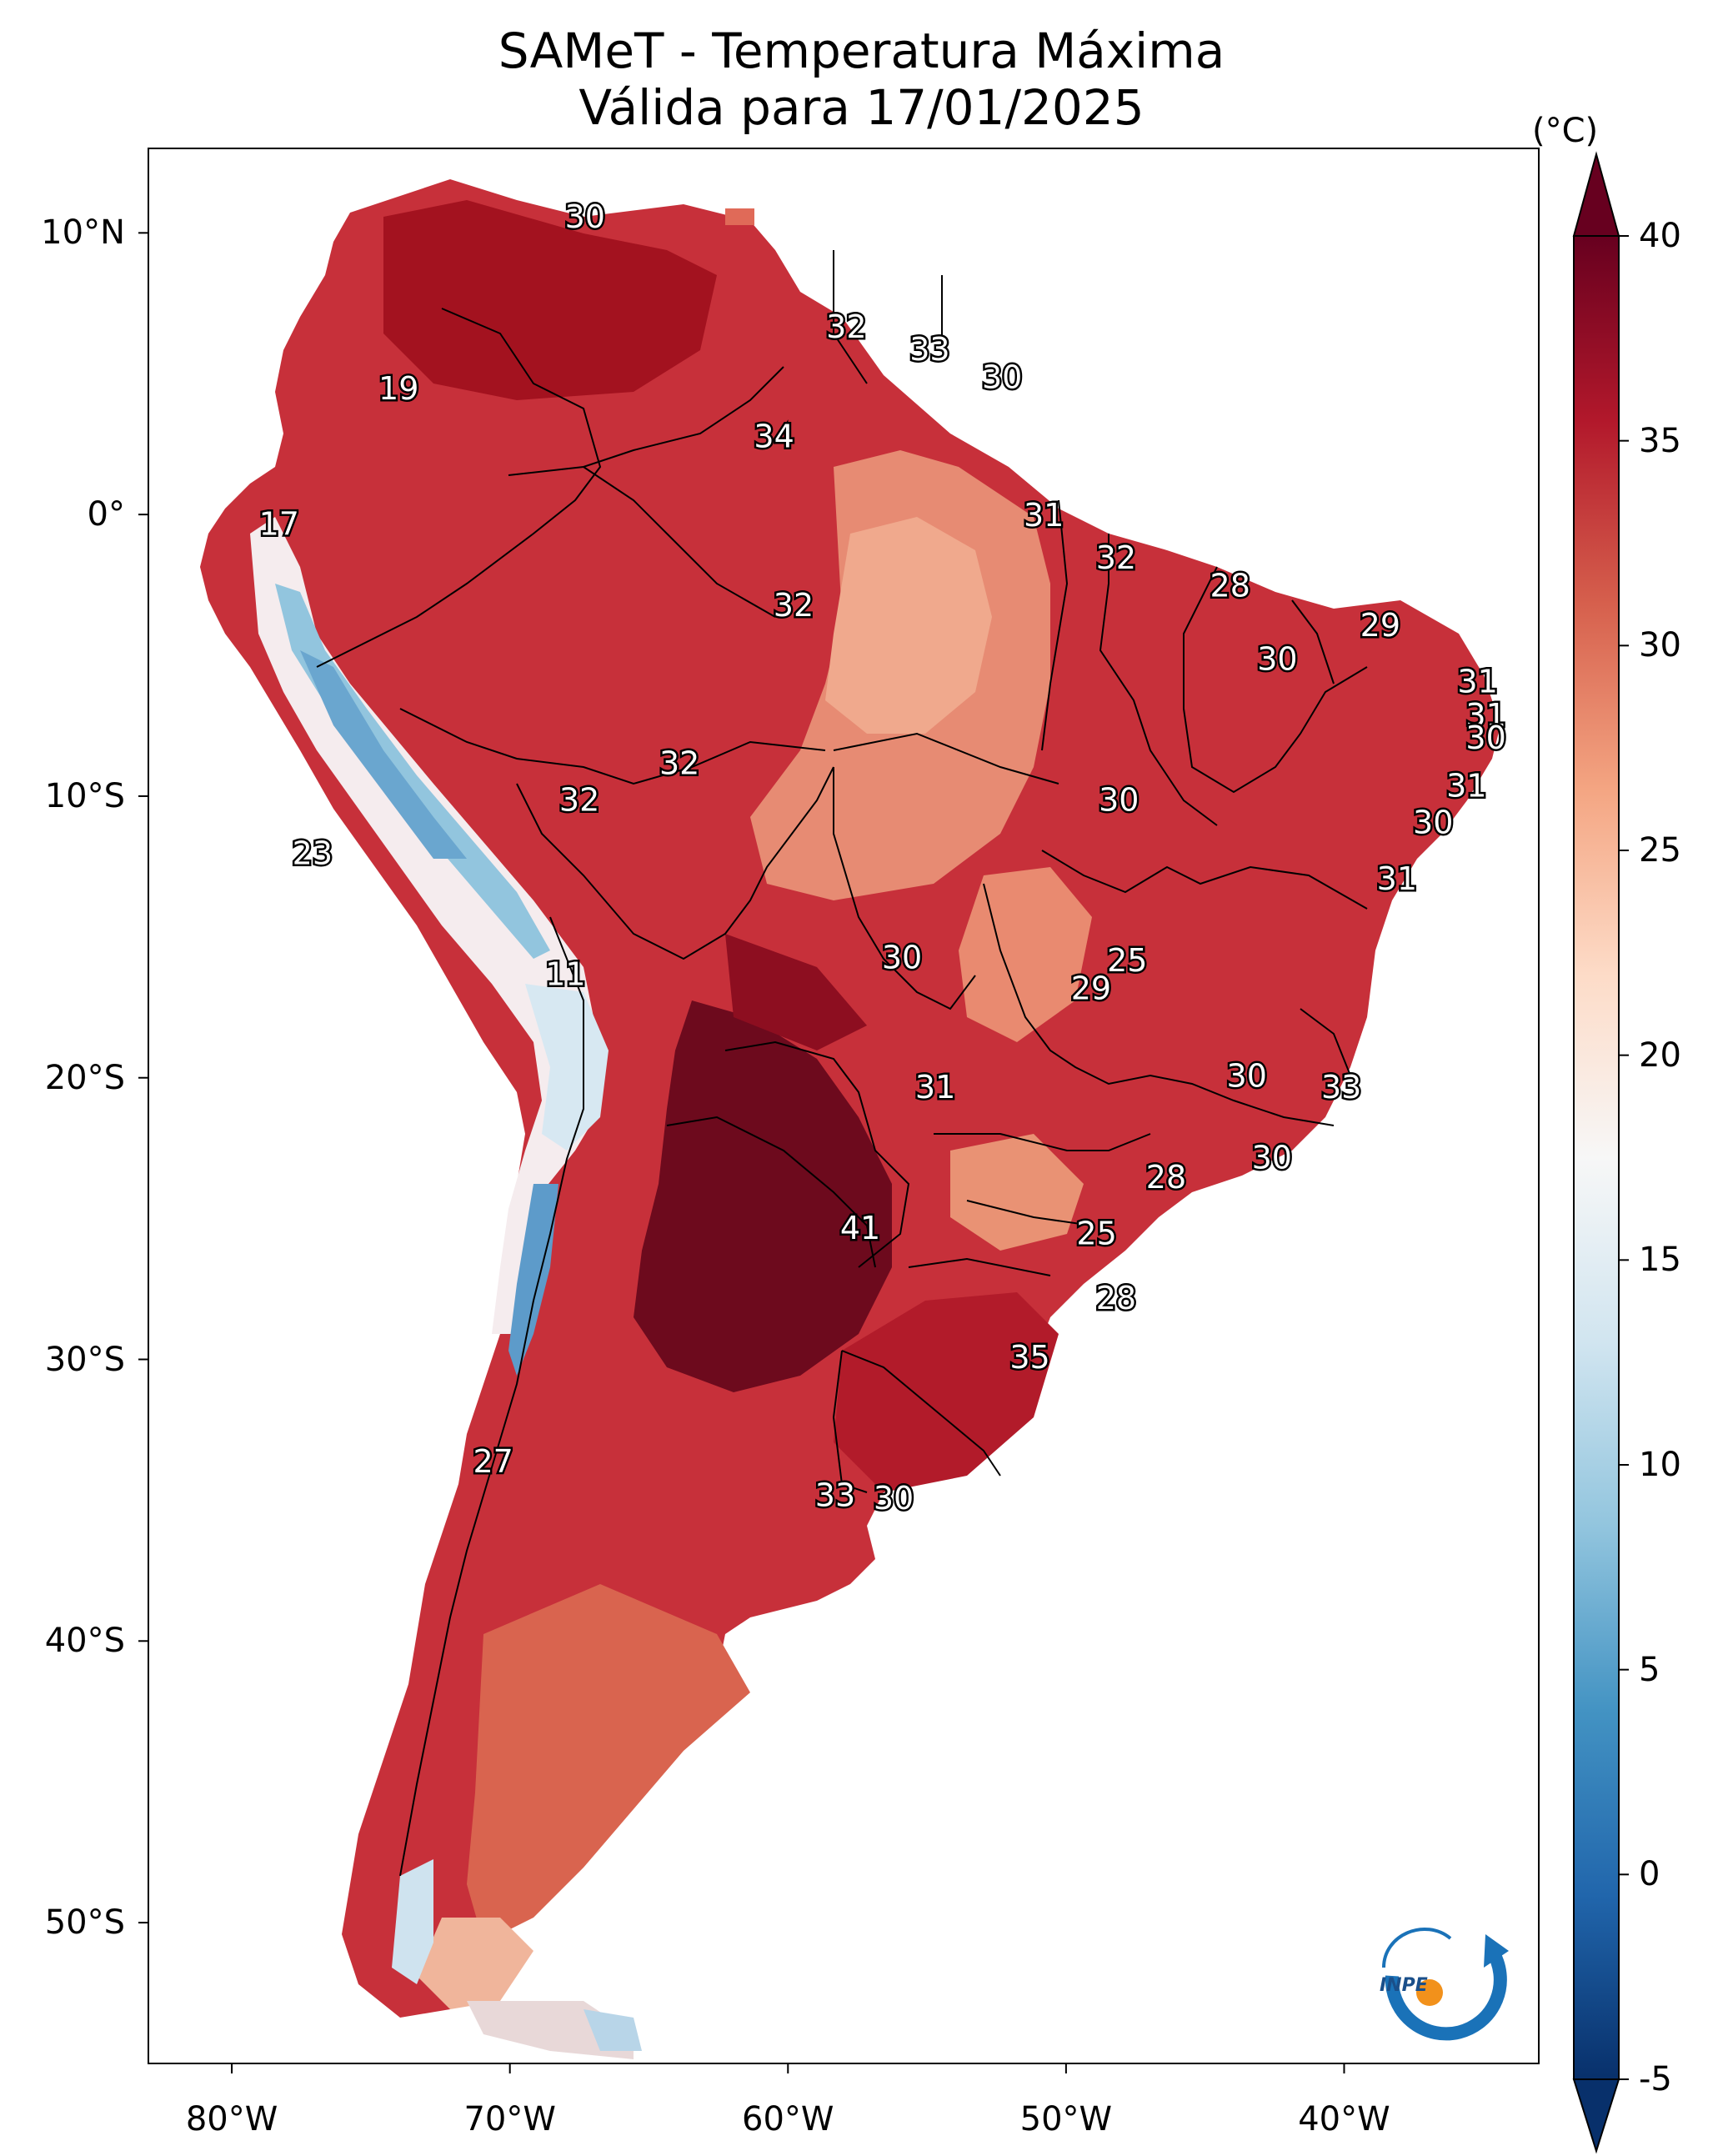 This screenshot has height=2156, width=1723. Describe the element at coordinates (84, 1359) in the screenshot. I see `y-tick-label: 30°S` at that location.